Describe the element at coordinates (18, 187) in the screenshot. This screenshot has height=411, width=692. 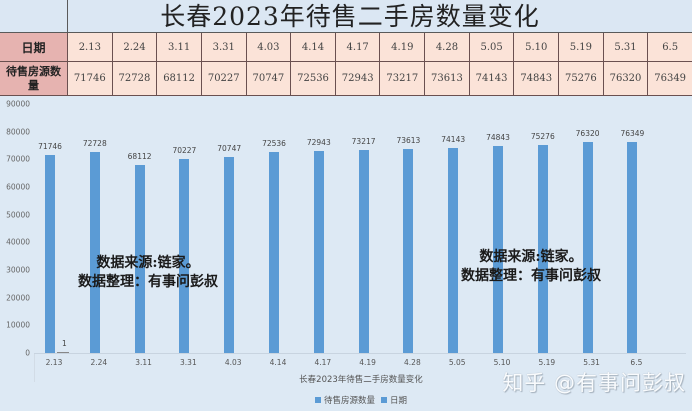
I see `y-tick-label: 60000` at that location.